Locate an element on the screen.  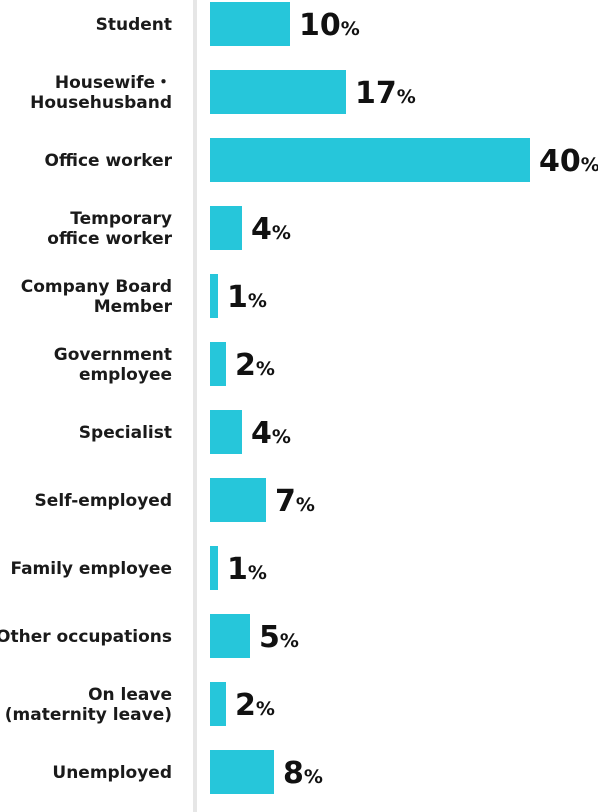
category-label: Specialist is located at coordinates (125, 433).